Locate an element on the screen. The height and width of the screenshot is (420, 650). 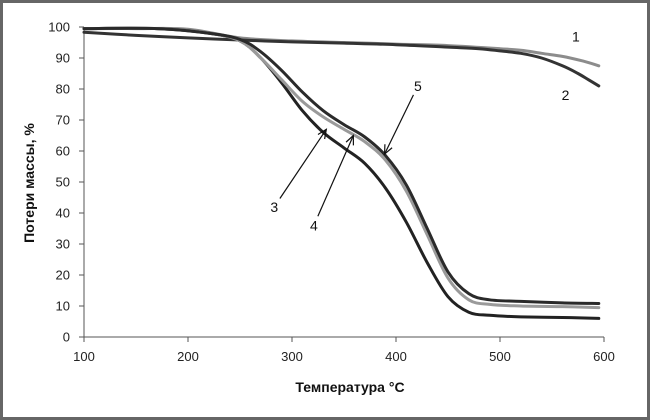
annotation-1-label: 1 is located at coordinates (576, 36).